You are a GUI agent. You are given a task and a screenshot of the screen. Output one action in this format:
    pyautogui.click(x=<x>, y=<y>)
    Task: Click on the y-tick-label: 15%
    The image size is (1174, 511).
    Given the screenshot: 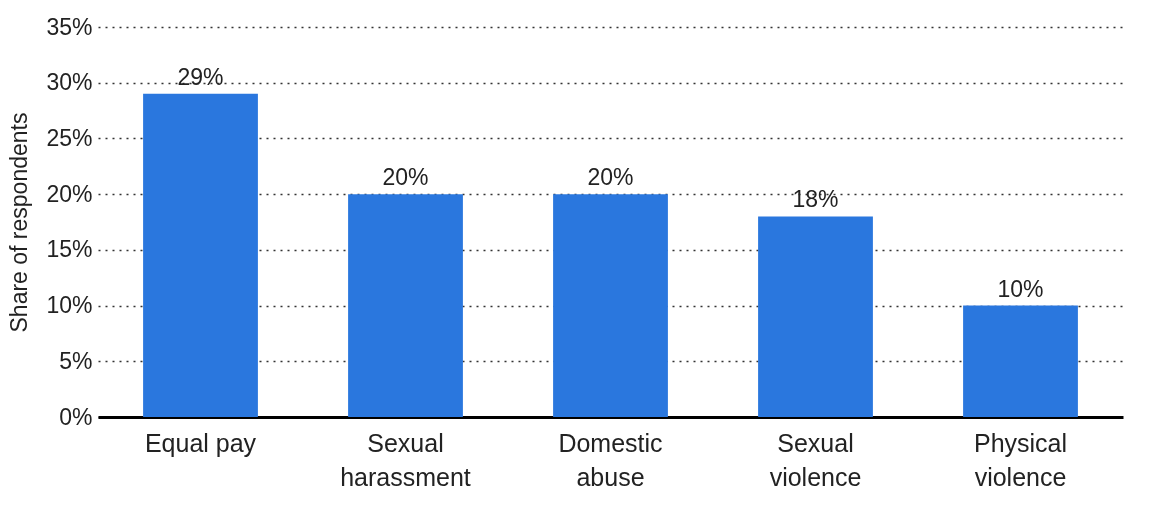 What is the action you would take?
    pyautogui.click(x=69, y=249)
    